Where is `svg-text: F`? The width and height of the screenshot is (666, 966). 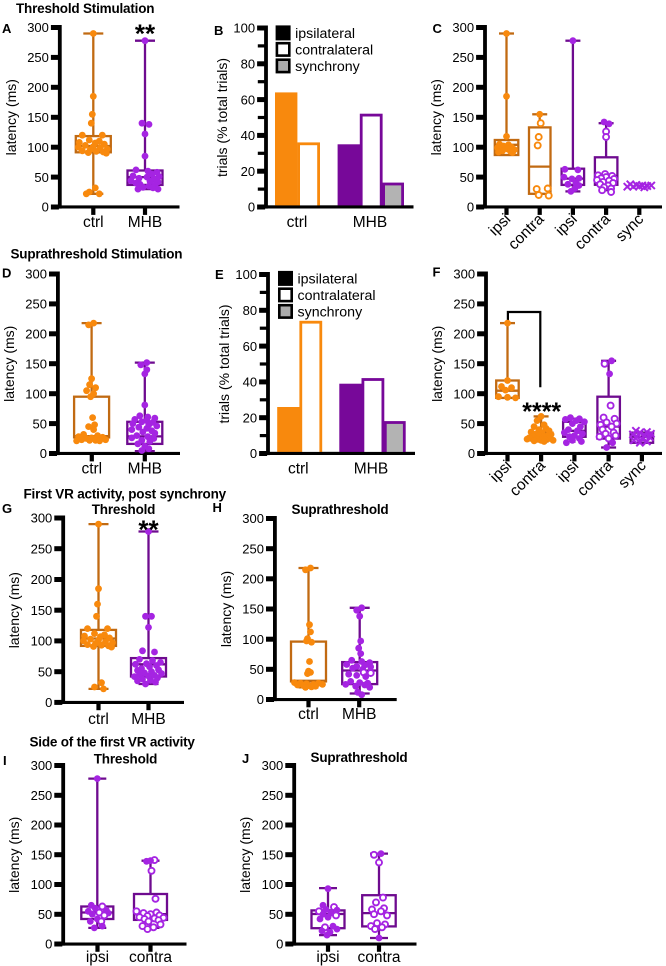
svg-text: F is located at coordinates (437, 272).